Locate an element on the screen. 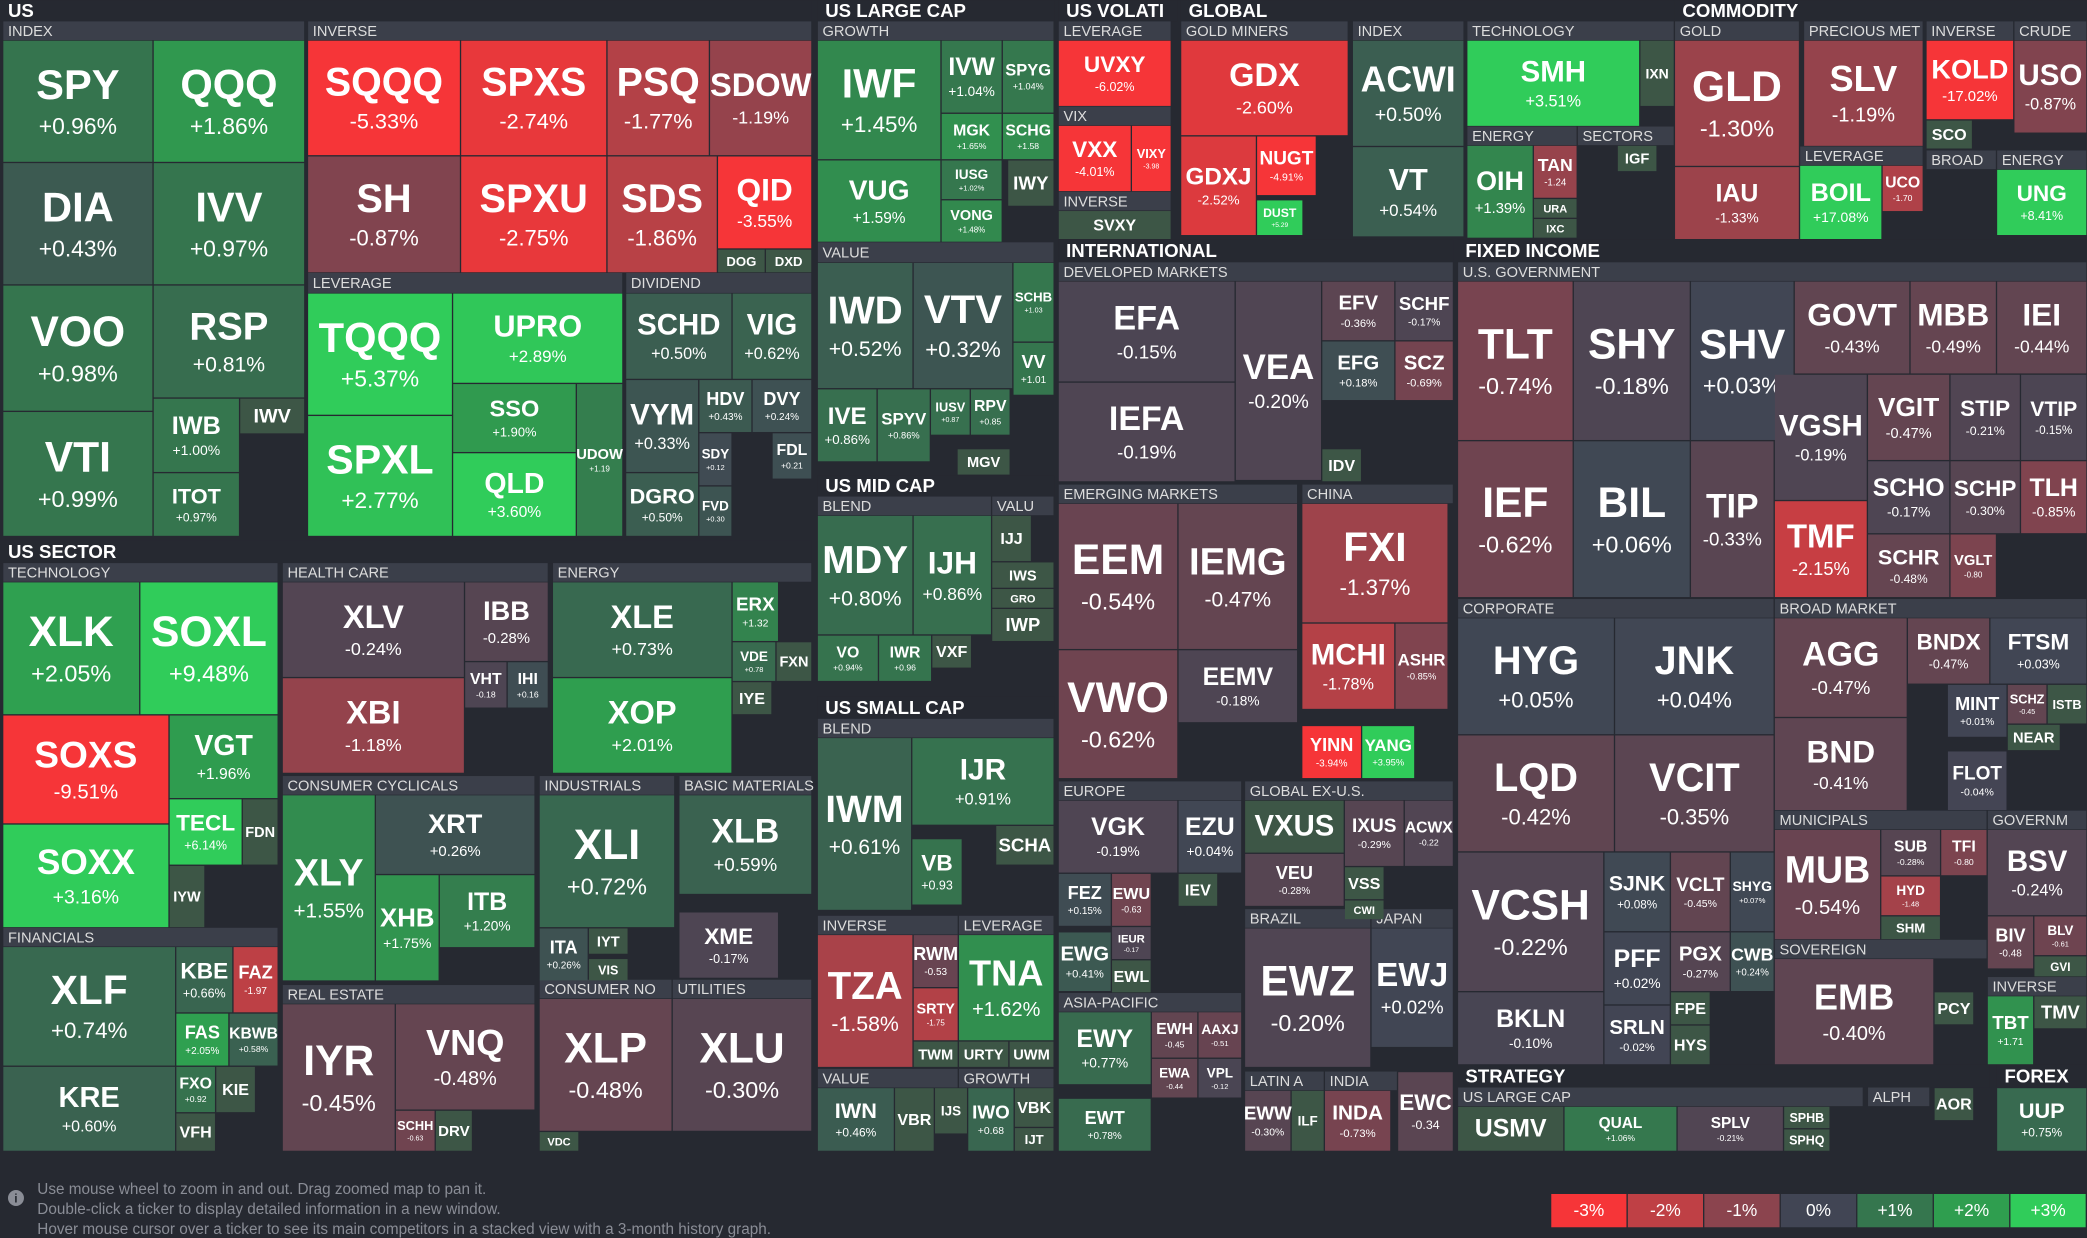 The width and height of the screenshot is (2087, 1238). ticker-label: SHYG is located at coordinates (1752, 886).